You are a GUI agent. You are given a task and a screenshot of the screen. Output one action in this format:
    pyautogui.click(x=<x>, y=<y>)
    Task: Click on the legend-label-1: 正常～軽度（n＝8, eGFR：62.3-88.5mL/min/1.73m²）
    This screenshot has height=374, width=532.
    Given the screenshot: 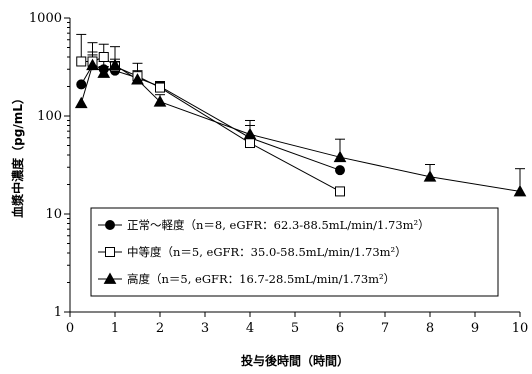 What is the action you would take?
    pyautogui.click(x=278, y=225)
    